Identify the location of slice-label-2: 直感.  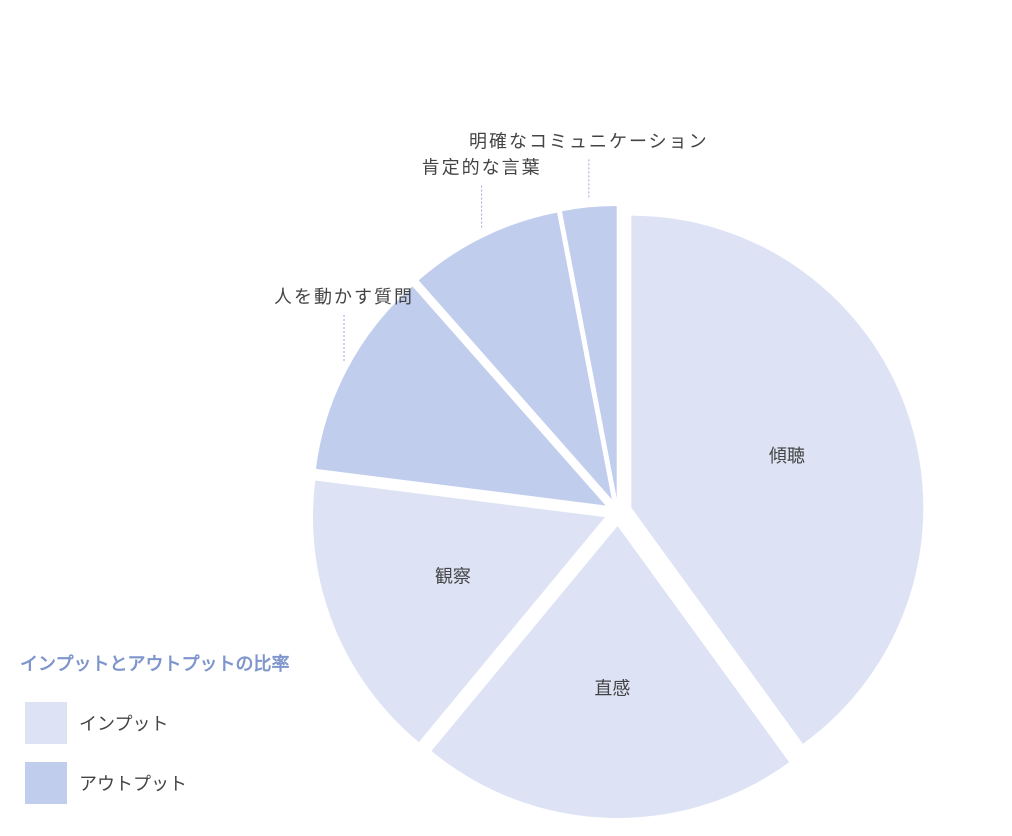
(612, 688).